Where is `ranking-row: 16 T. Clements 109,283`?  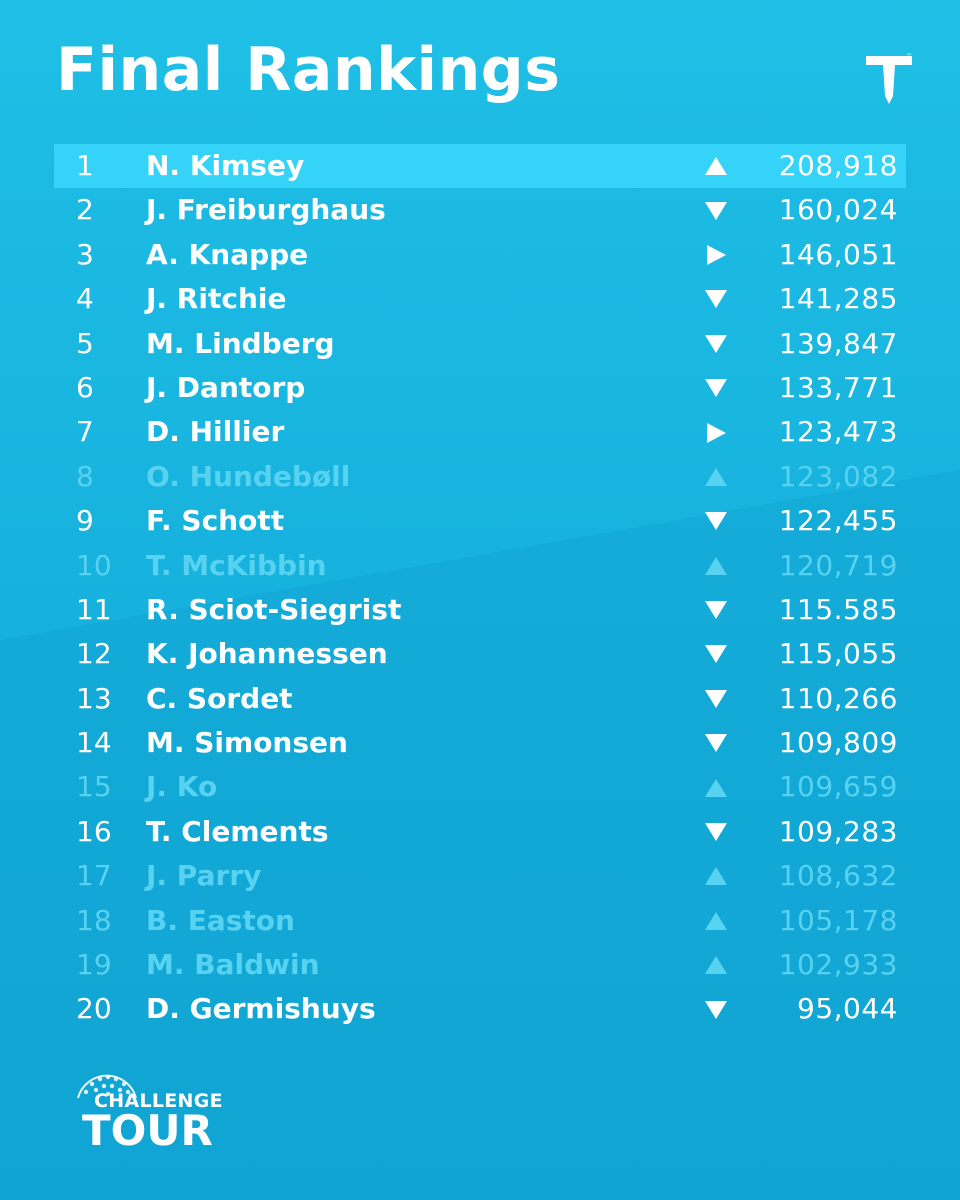 ranking-row: 16 T. Clements 109,283 is located at coordinates (480, 832).